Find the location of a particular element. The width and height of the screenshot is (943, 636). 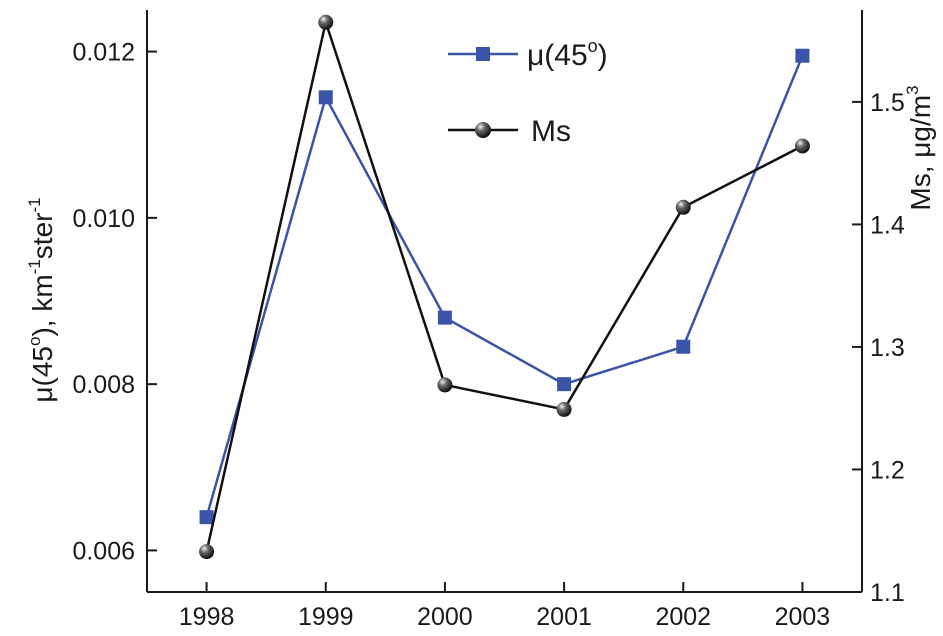

right-y-axis-ticks: 1.1 1.2 1.3 1.4 1.5 is located at coordinates (878, 348).